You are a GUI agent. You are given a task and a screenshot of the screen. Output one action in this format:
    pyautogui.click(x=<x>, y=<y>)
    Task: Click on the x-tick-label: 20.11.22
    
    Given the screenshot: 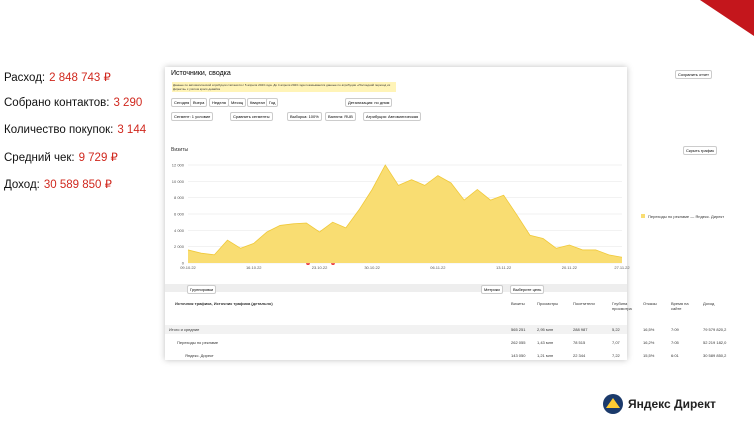 What is the action you would take?
    pyautogui.click(x=570, y=267)
    